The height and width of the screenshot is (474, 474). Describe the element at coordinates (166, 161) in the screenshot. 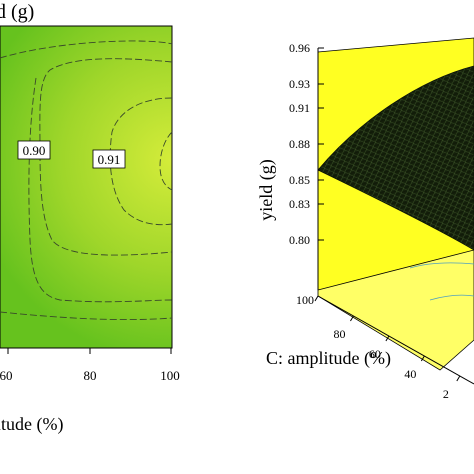

I see `contour-line-inner` at that location.